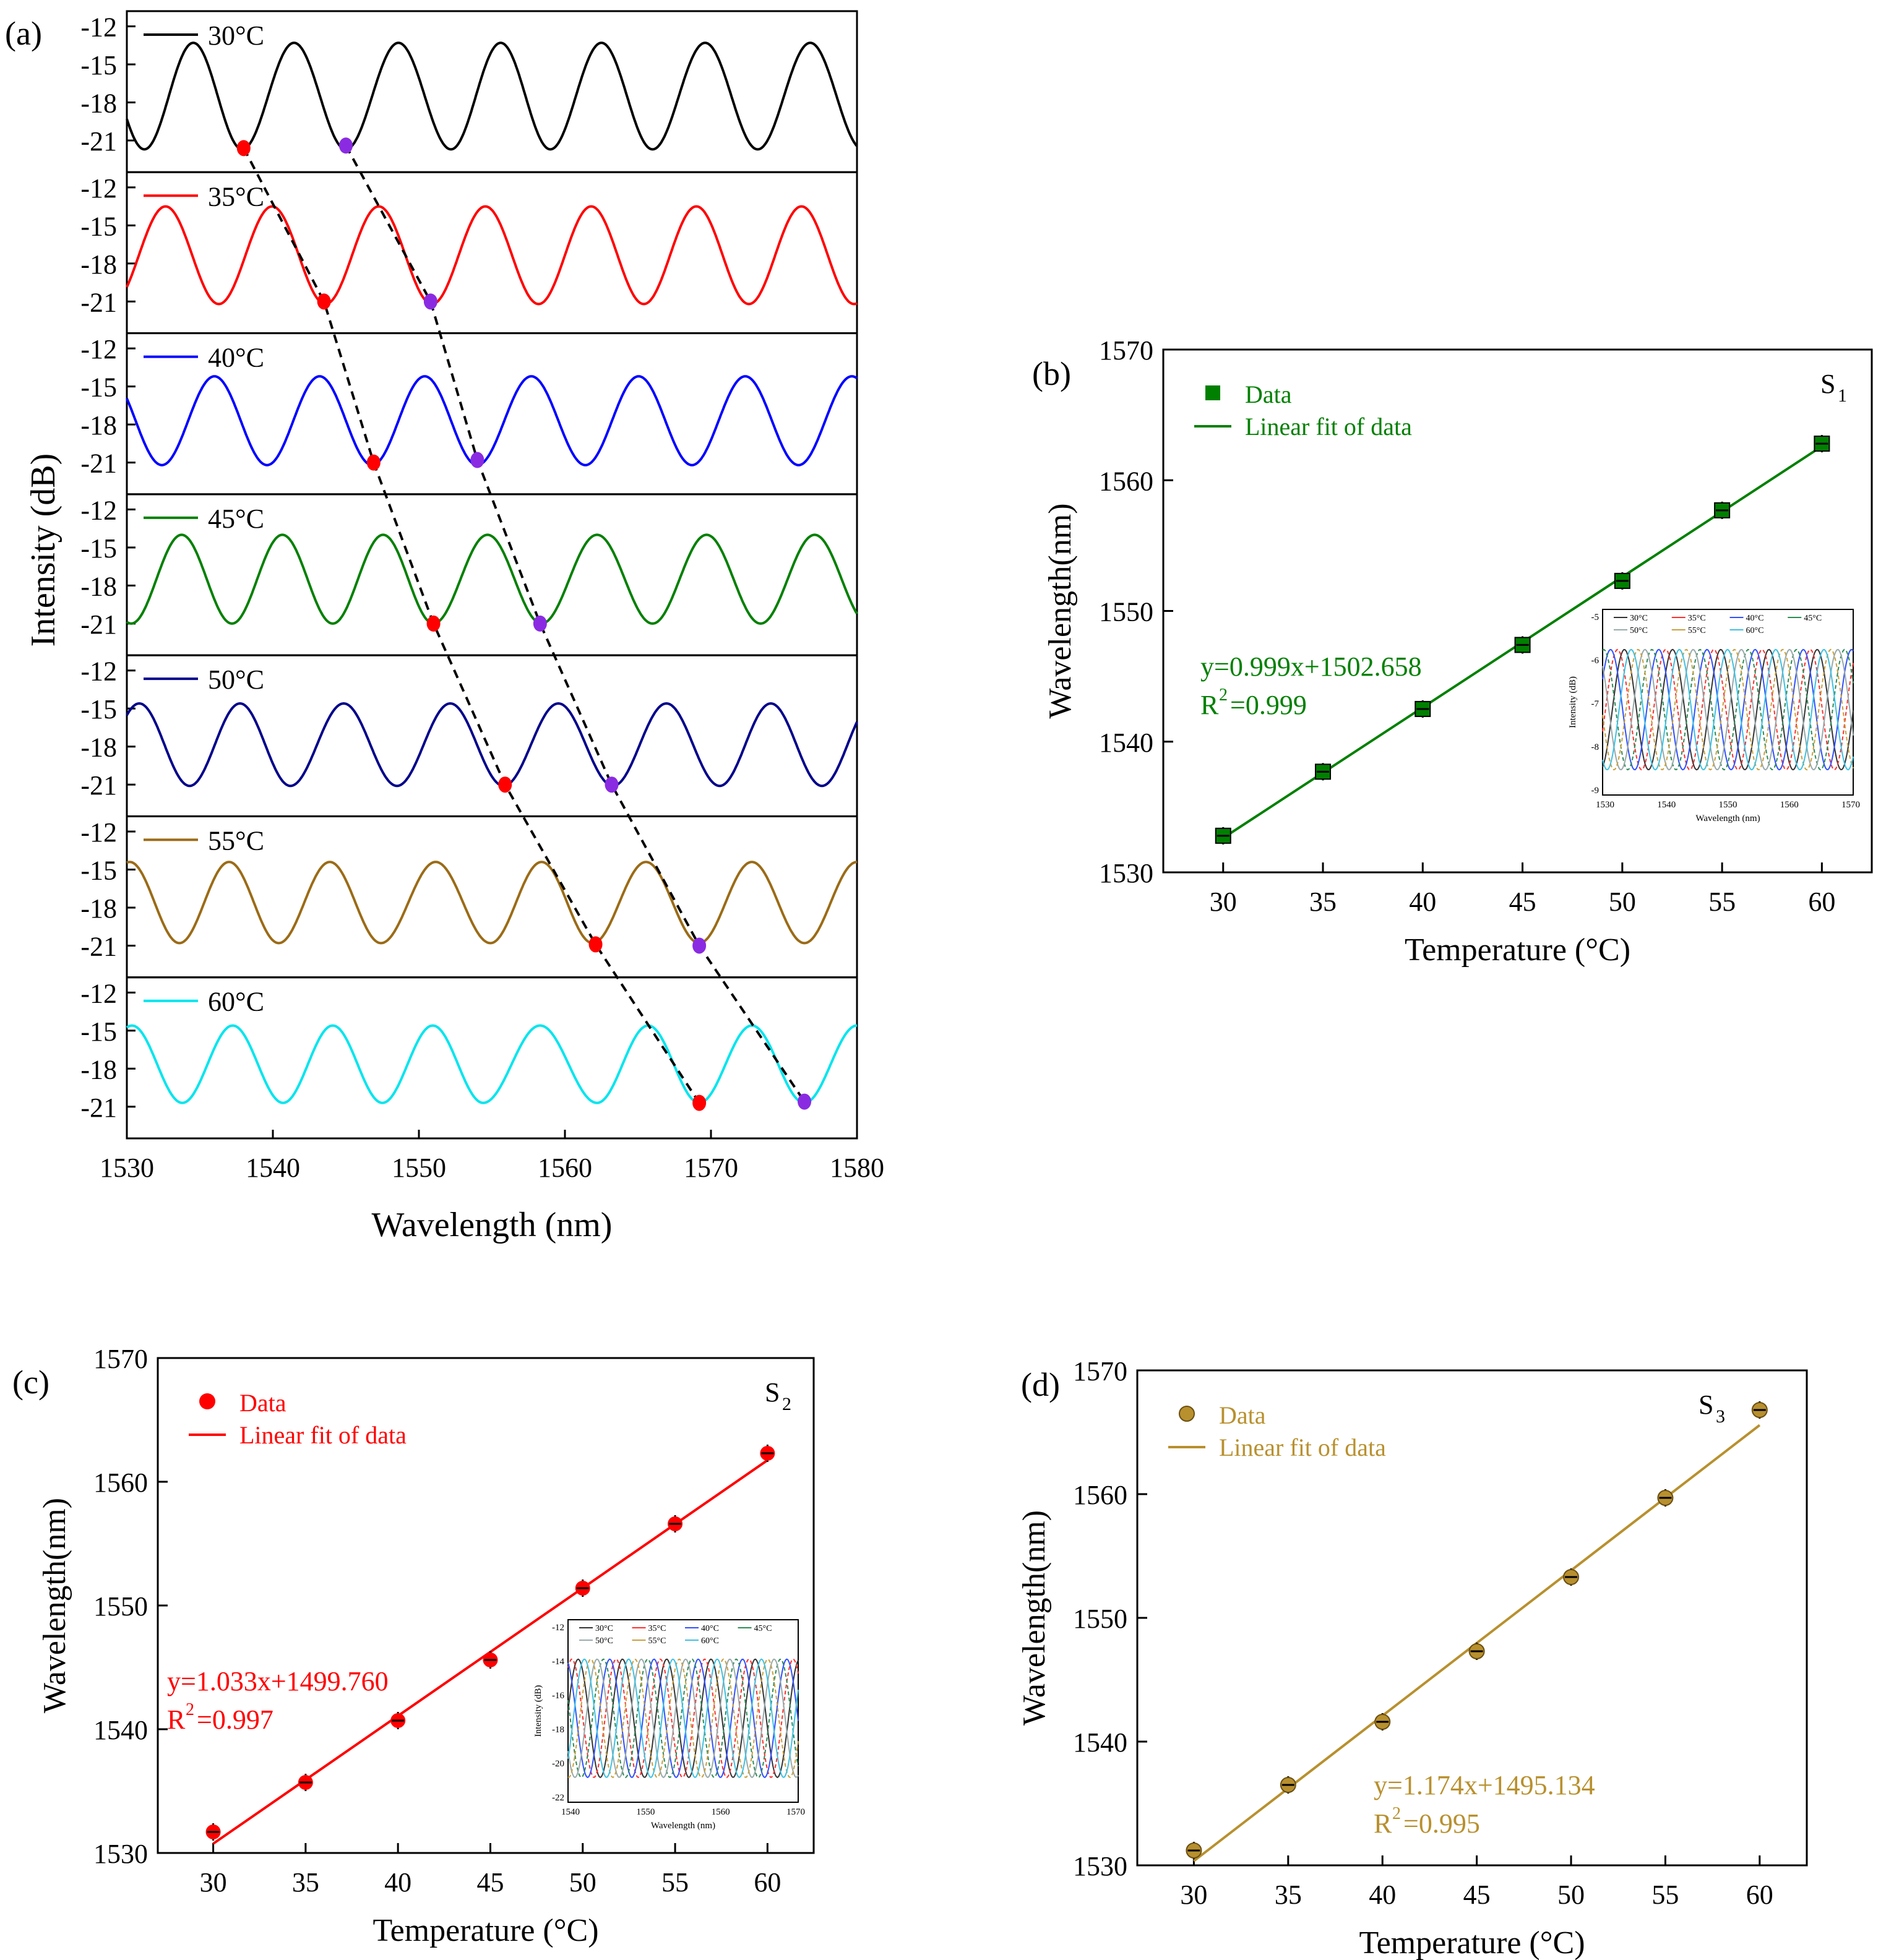 The image size is (1886, 1960). Describe the element at coordinates (236, 197) in the screenshot. I see `legend-label: 35°C` at that location.